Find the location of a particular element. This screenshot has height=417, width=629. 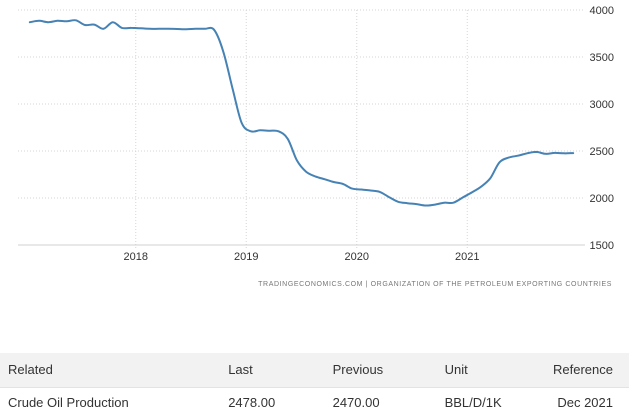

y-tick-label-2000: 2000 is located at coordinates (602, 199).